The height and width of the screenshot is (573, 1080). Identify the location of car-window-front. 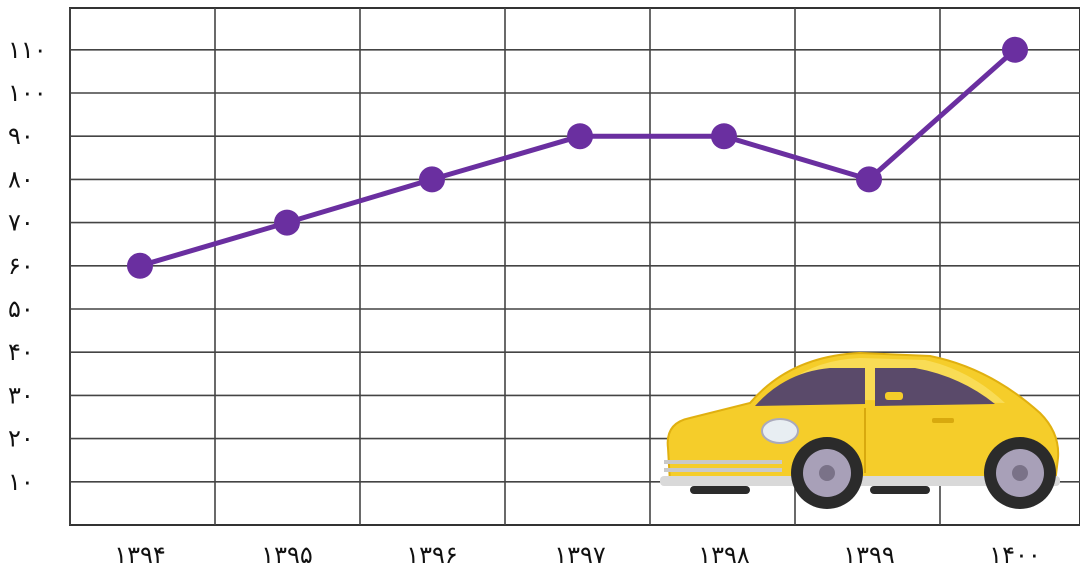
(810, 387).